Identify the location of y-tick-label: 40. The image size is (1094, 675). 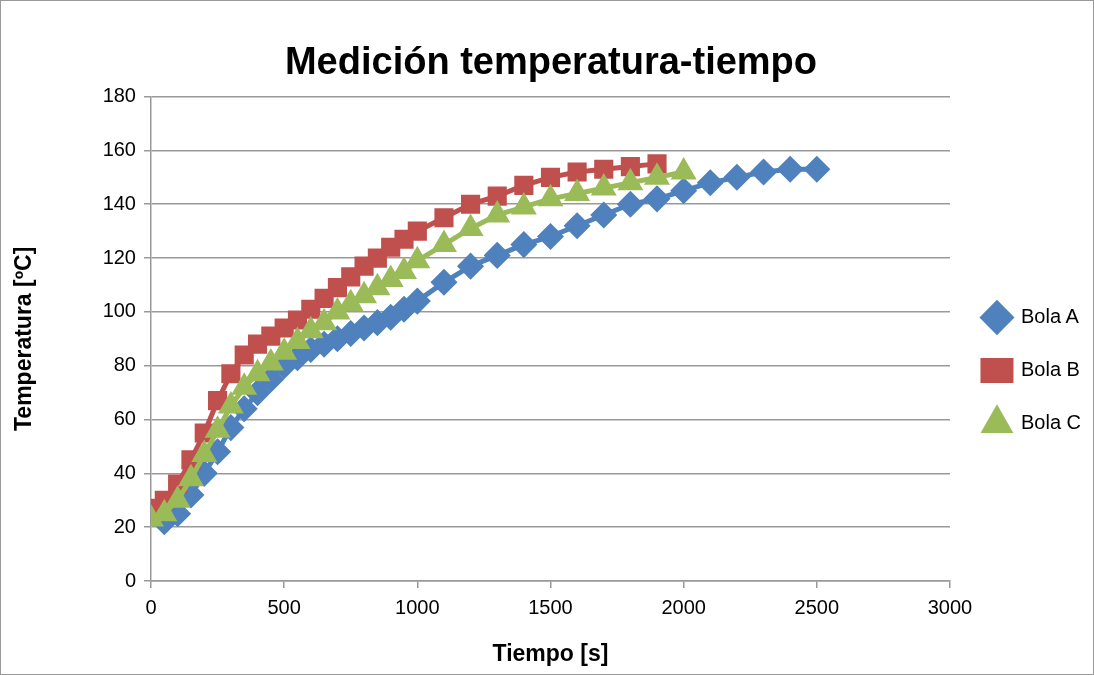
(124, 471).